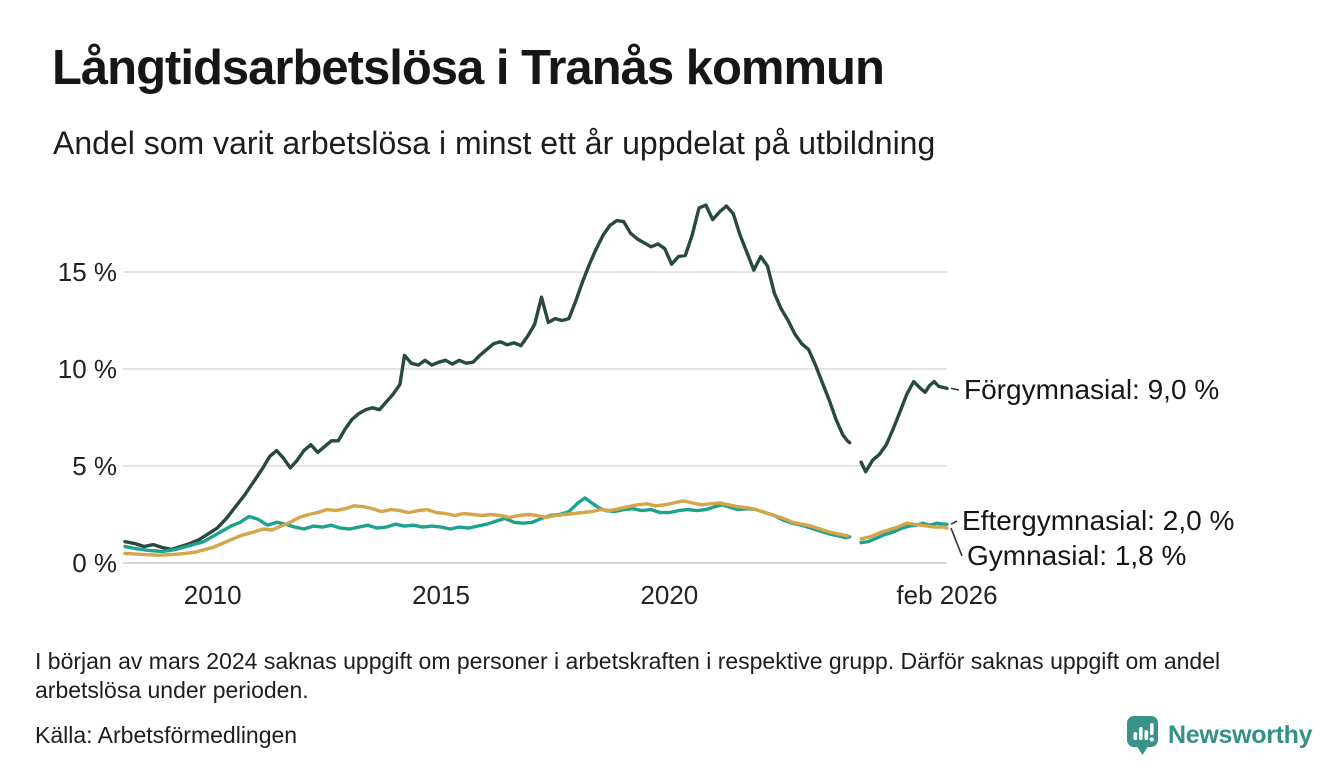 Image resolution: width=1340 pixels, height=780 pixels. What do you see at coordinates (1240, 734) in the screenshot?
I see `newsworthy-wordmark: Newsworthy` at bounding box center [1240, 734].